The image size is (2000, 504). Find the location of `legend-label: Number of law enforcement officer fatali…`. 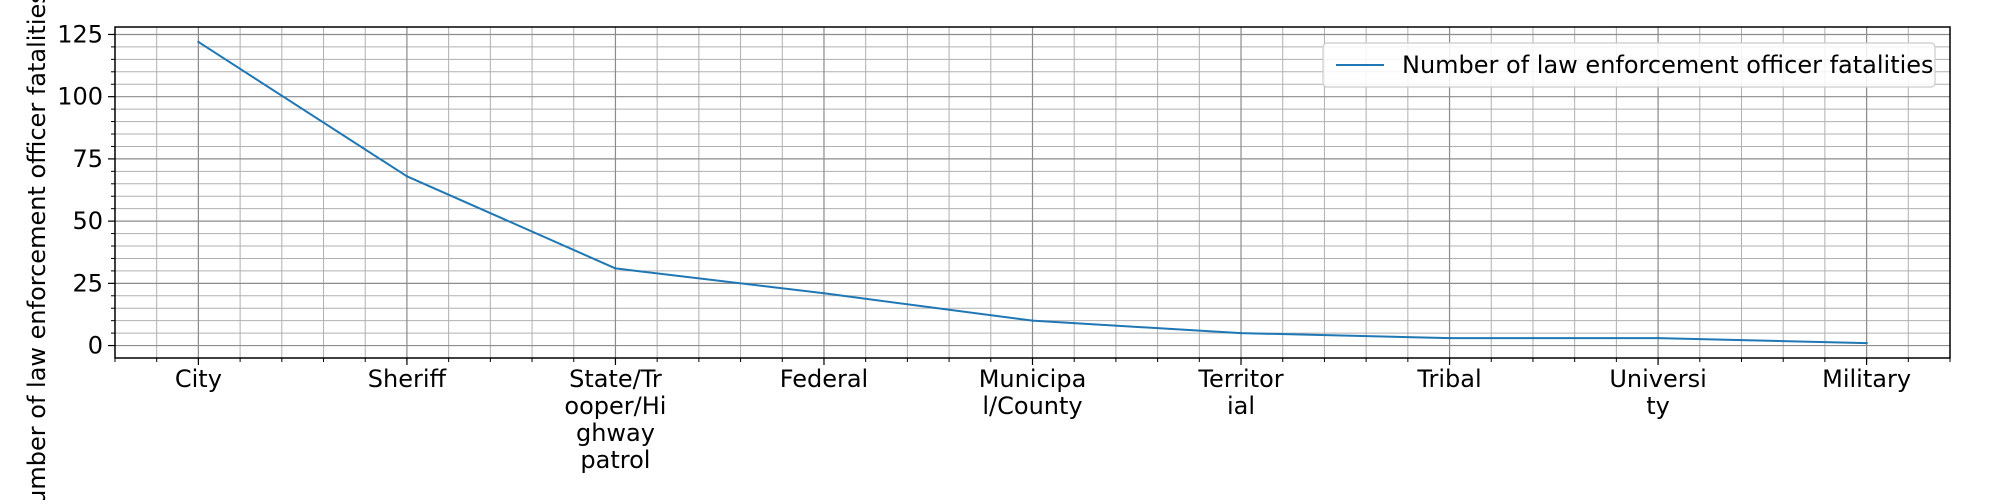

legend-label: Number of law enforcement officer fatali… is located at coordinates (1668, 65).